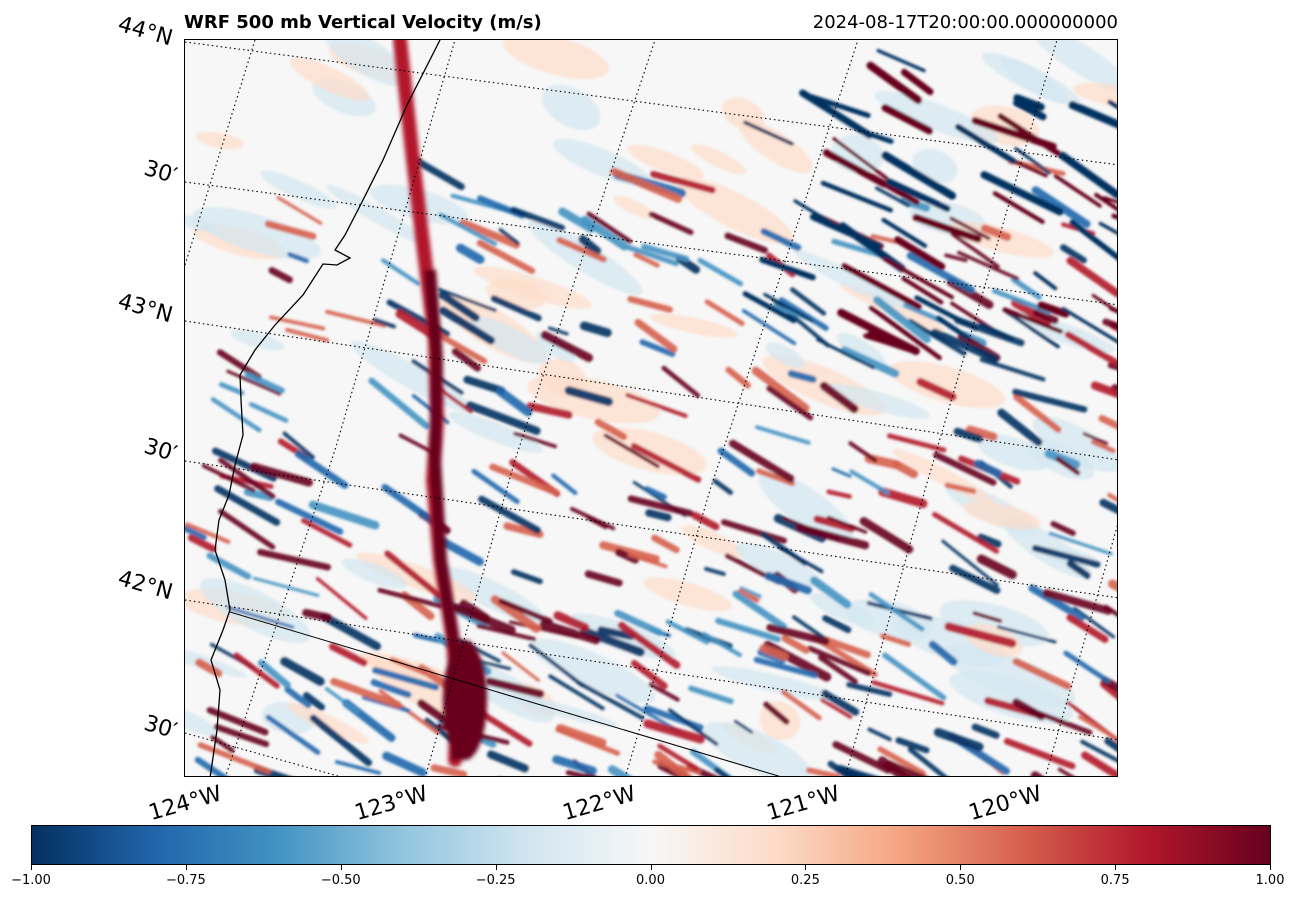 This screenshot has width=1296, height=899. What do you see at coordinates (185, 880) in the screenshot?
I see `colorbar-tick-label: −0.75` at bounding box center [185, 880].